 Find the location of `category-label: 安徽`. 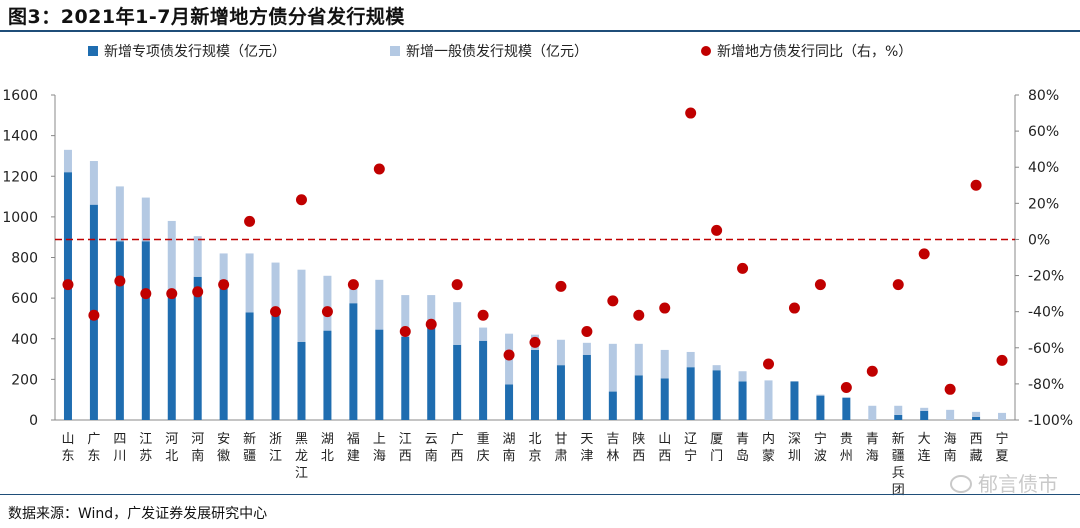

category-label: 安徽 is located at coordinates (223, 448).